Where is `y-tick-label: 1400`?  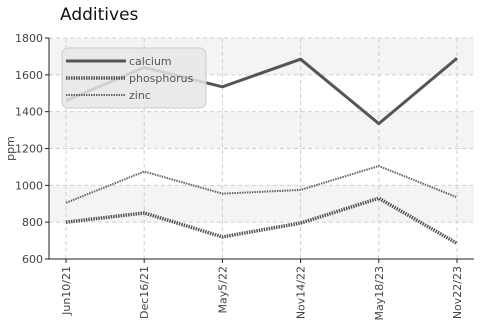 y-tick-label: 1400 is located at coordinates (29, 112).